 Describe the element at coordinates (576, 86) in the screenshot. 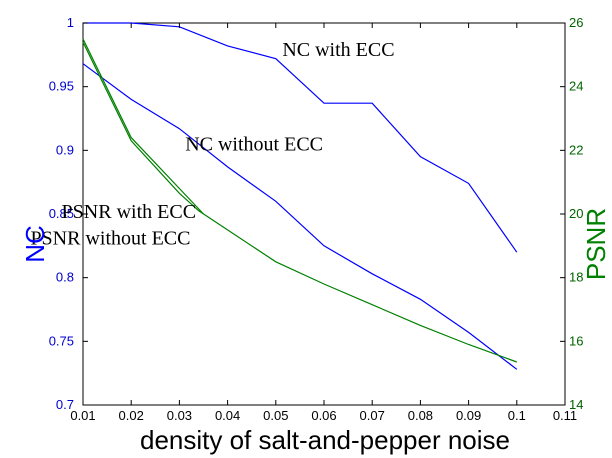

I see `right-tick-label: 24` at that location.